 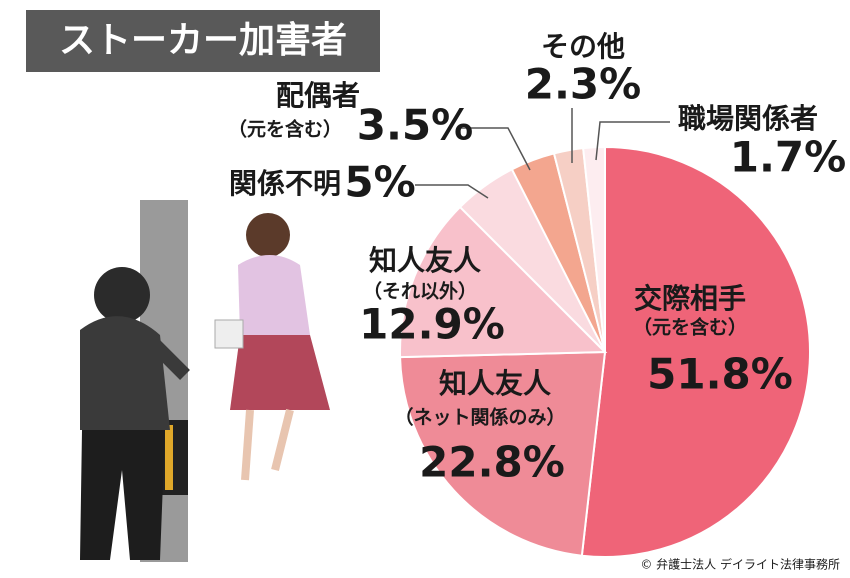 I want to click on value-label: 1.7%, so click(x=788, y=157).